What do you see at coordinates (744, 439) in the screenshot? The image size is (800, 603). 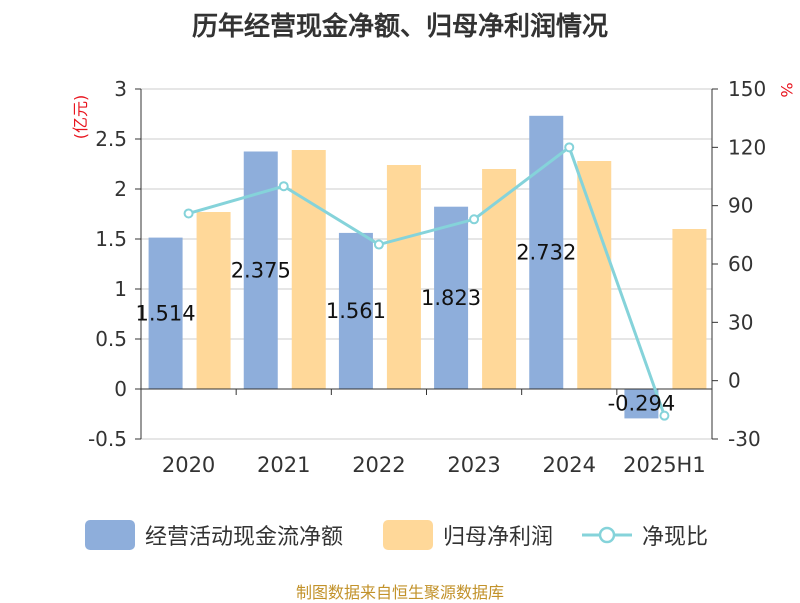 I see `y-right-tick-label: -30` at bounding box center [744, 439].